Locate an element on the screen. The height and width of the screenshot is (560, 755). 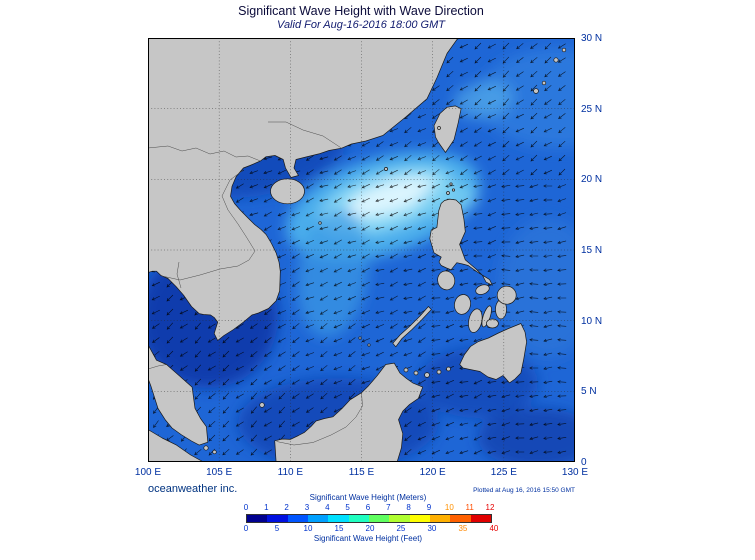
feet-tick-label: 40 is located at coordinates (494, 528).